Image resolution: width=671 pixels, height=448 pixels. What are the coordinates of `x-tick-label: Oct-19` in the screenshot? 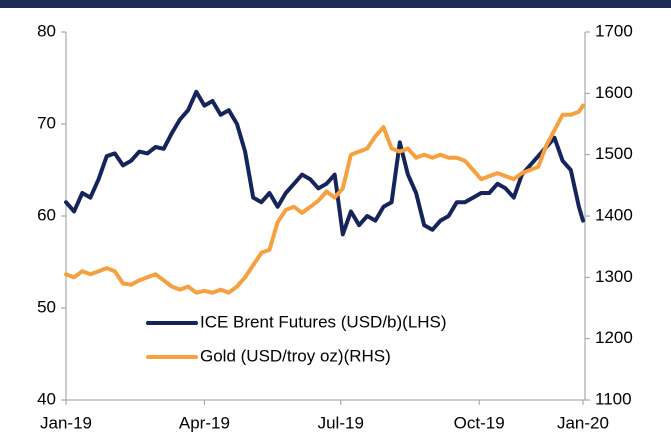 It's located at (479, 422).